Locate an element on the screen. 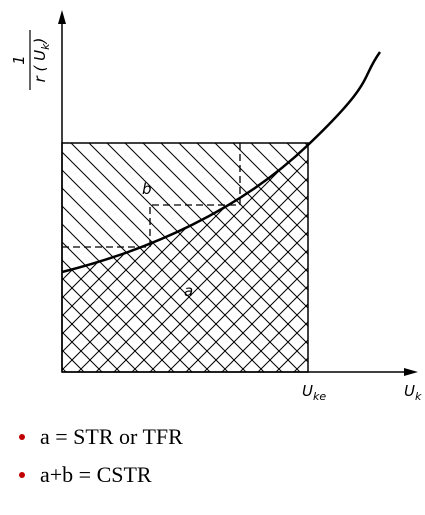 The image size is (425, 515). y-label: 1 r ( Uk) is located at coordinates (31, 60).